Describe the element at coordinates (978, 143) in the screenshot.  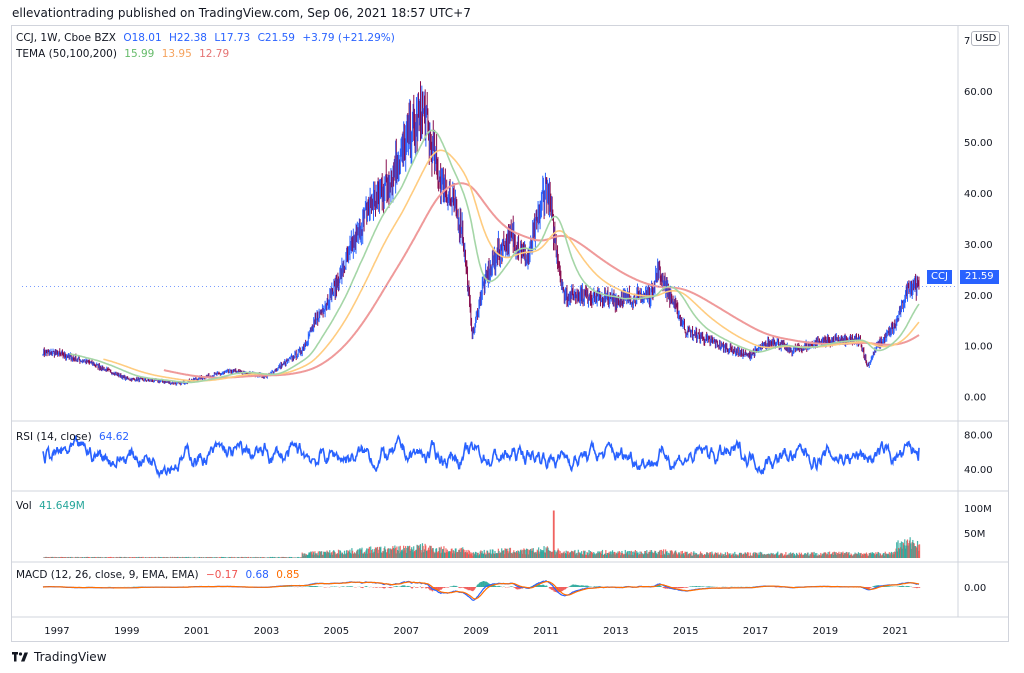
I see `price-axis-tick: 50.00` at that location.